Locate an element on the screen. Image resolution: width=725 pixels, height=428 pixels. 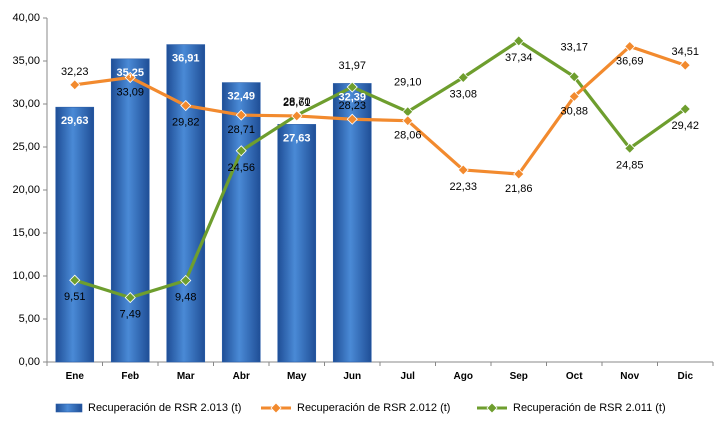
y-tick-label: 0,00 is located at coordinates (29, 362).